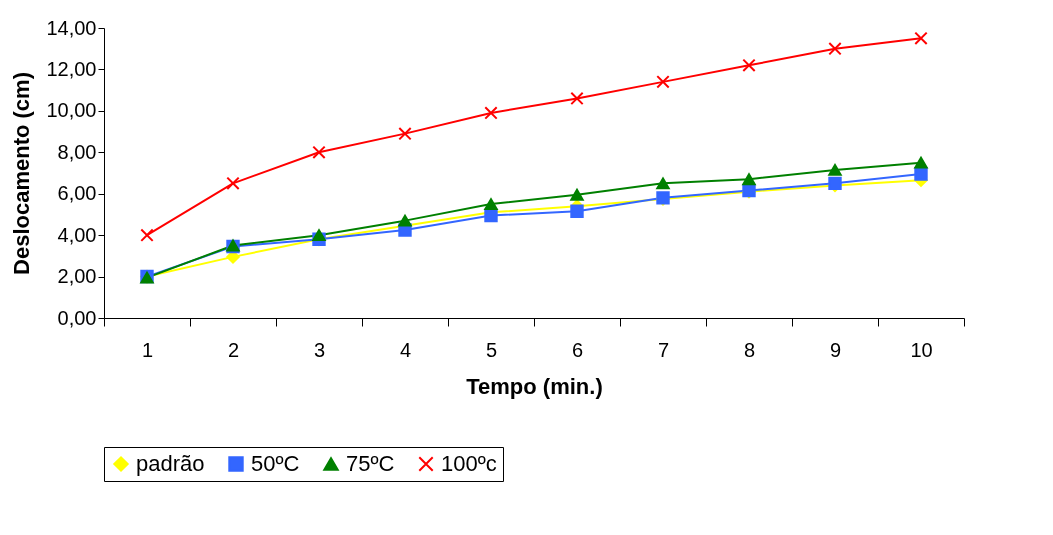 The image size is (1053, 535). I want to click on legend-label: padrão, so click(170, 463).